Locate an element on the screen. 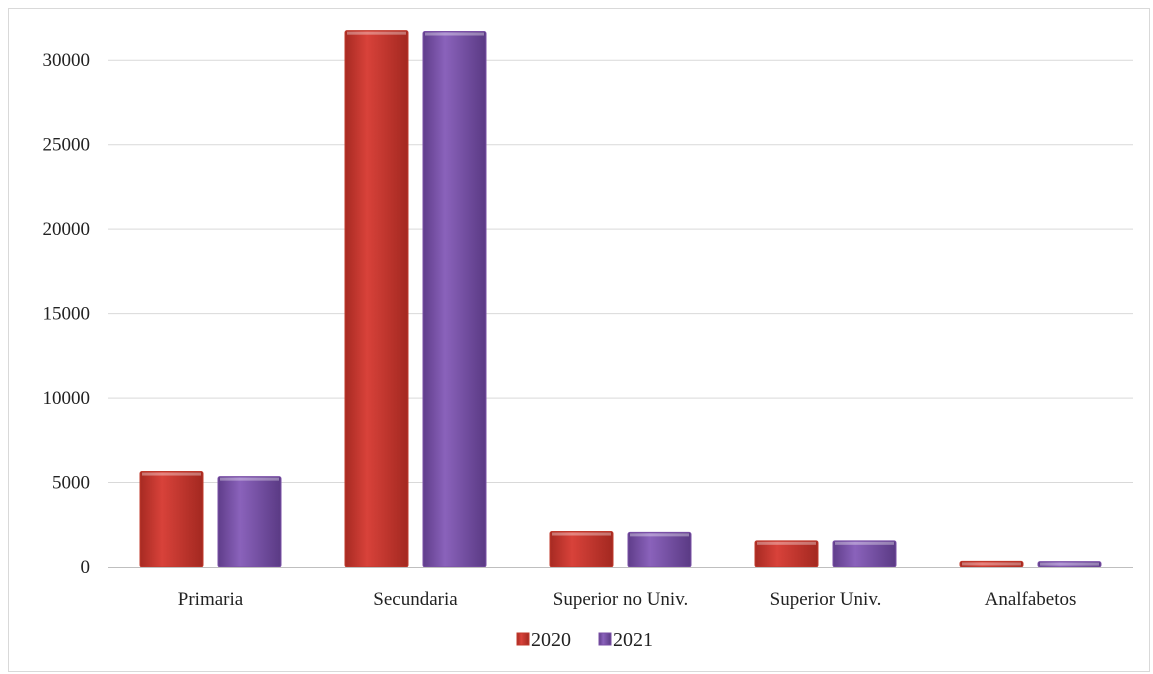 Image resolution: width=1153 pixels, height=674 pixels. y-axis-tick-labels: 0 5000 10000 15000 20000 25000 30000 is located at coordinates (67, 314).